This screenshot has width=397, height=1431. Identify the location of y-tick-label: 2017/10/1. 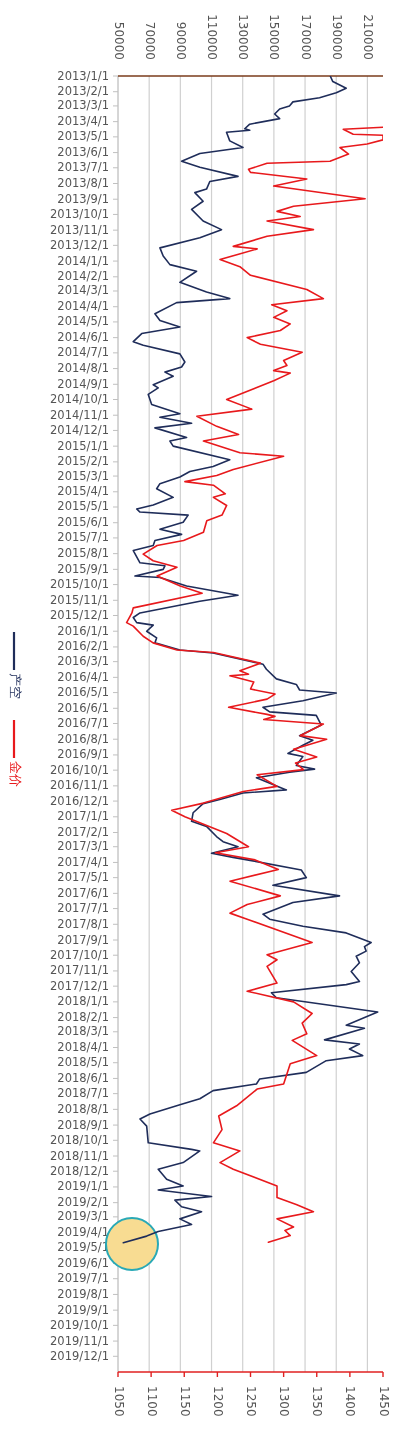
(79, 954).